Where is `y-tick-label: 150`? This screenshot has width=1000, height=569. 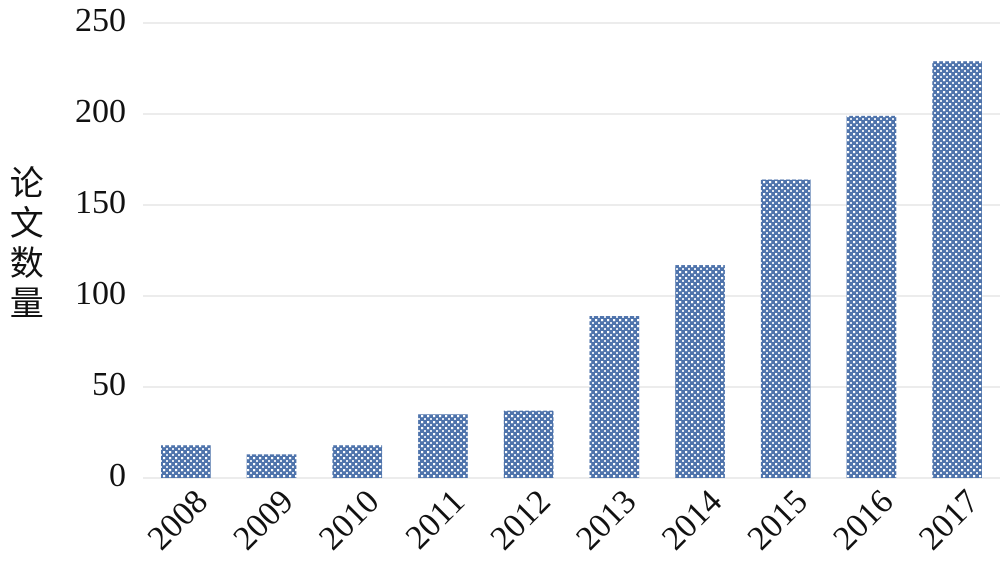 y-tick-label: 150 is located at coordinates (100, 202).